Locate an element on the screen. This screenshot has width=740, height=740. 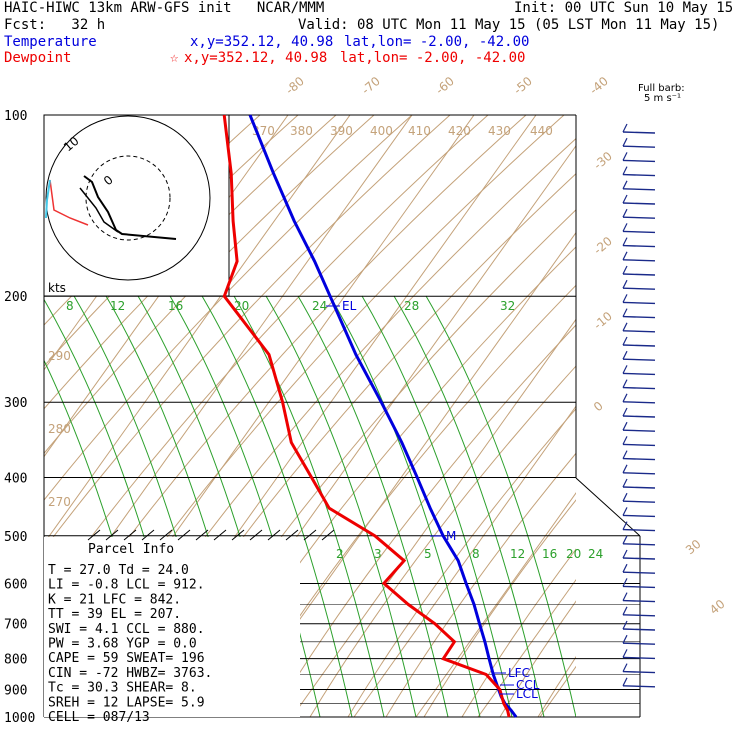
theta-label: 420 is located at coordinates (459, 131).